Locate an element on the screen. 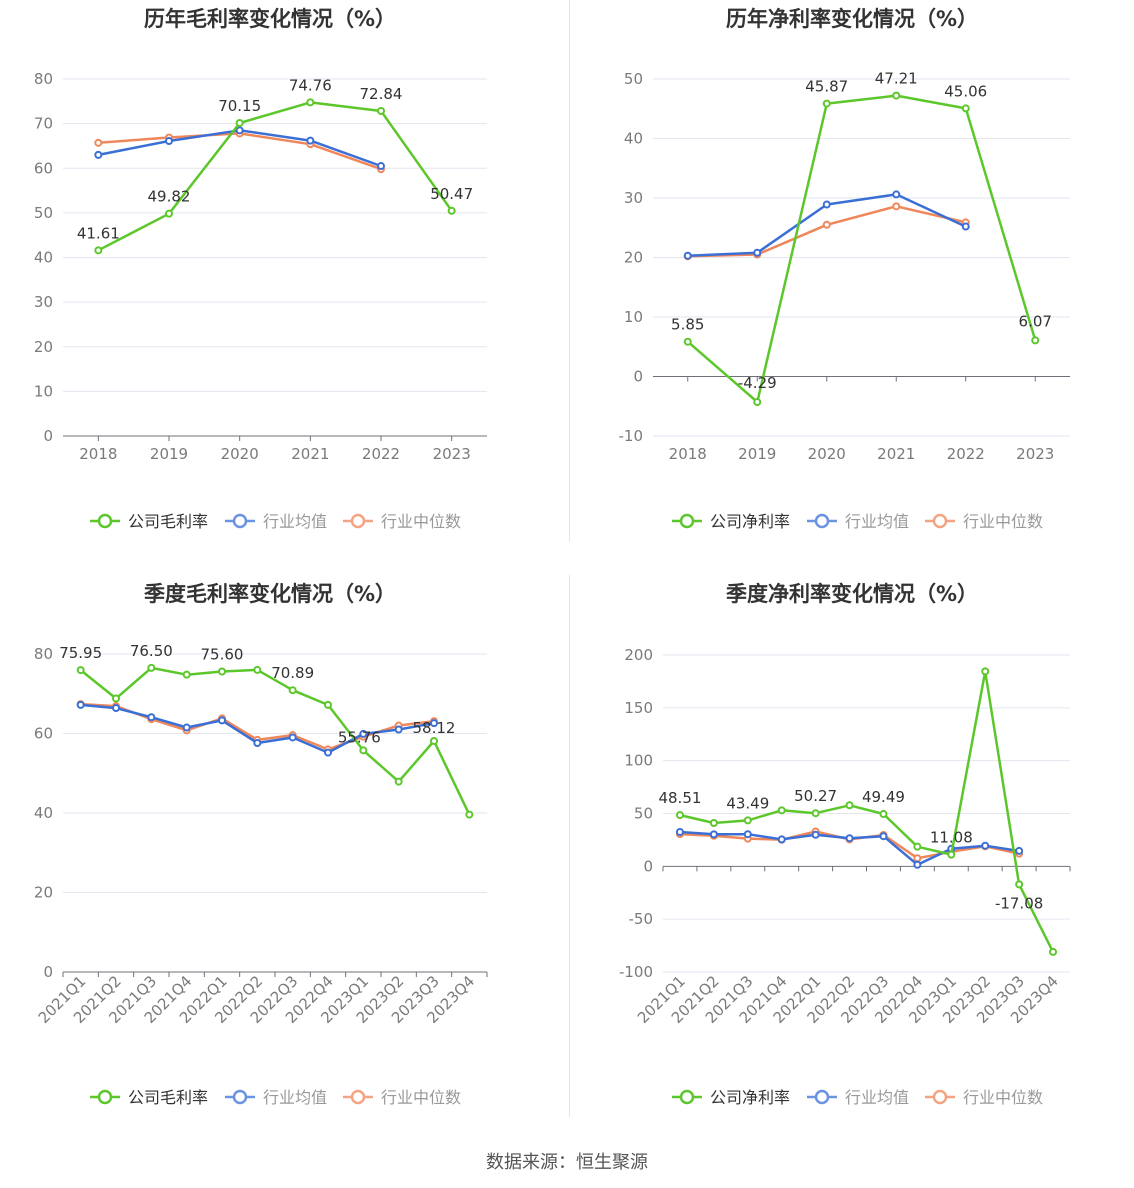 This screenshot has height=1188, width=1134. data-label: 70.89 is located at coordinates (292, 673).